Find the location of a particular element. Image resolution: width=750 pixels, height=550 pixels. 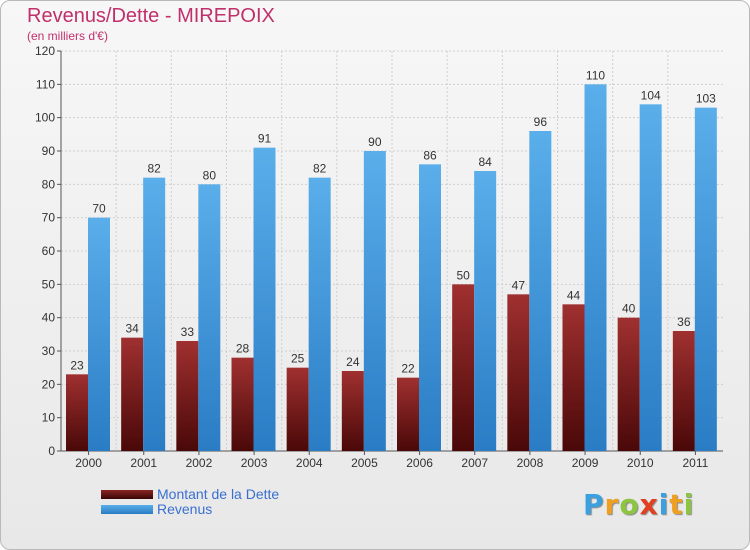

x-tick-label: 2002 is located at coordinates (199, 463).